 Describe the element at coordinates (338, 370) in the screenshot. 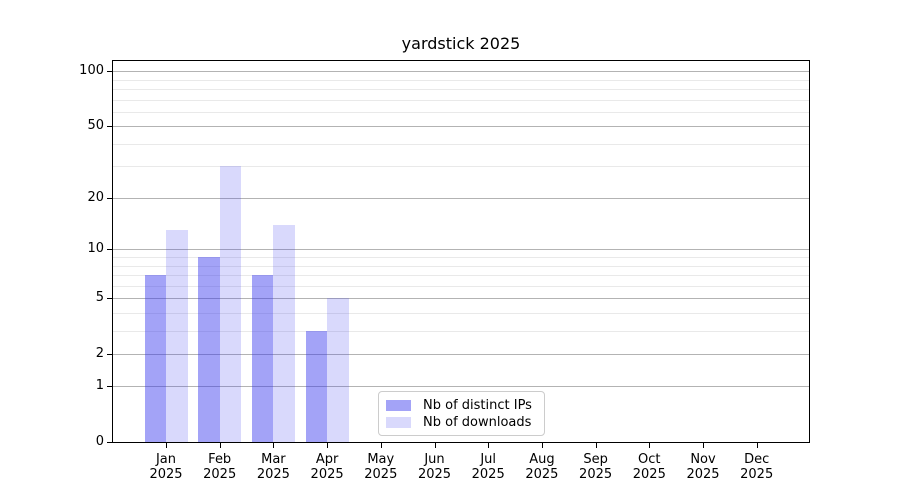

I see `bar-downloads-apr` at that location.